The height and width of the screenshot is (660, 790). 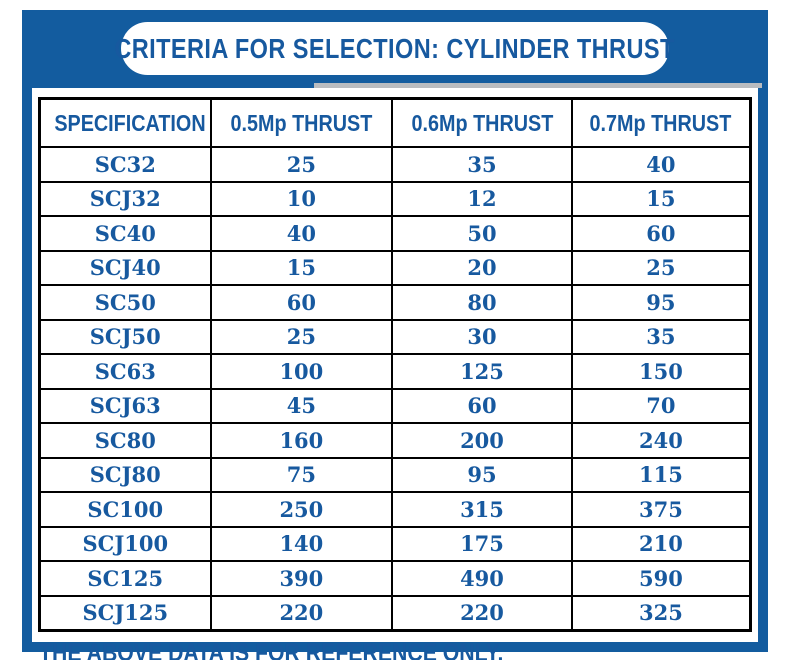 What do you see at coordinates (661, 578) in the screenshot?
I see `thrust-value-cell: 590` at bounding box center [661, 578].